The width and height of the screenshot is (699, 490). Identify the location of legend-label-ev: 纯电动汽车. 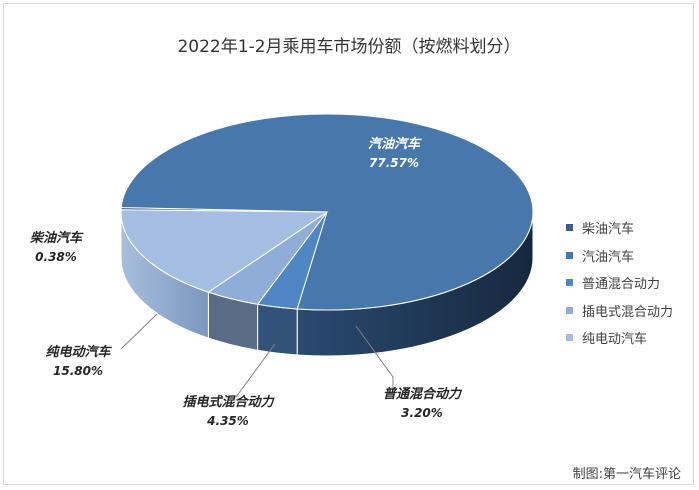
(615, 340).